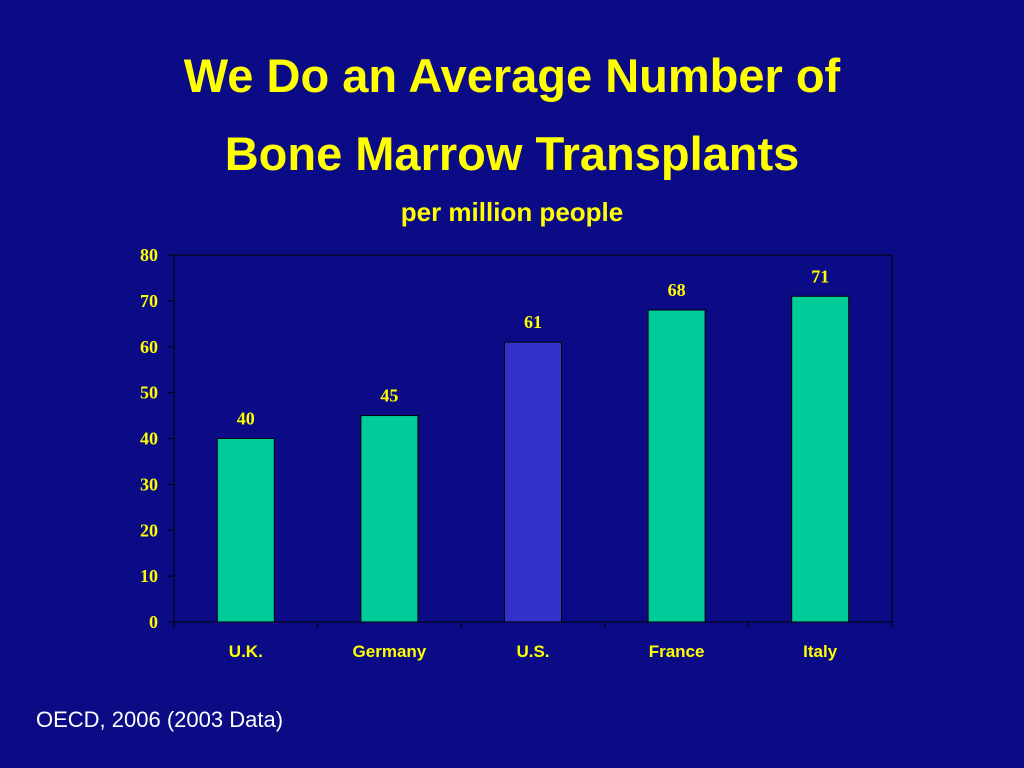  Describe the element at coordinates (532, 651) in the screenshot. I see `x-category-label: U.S.` at that location.